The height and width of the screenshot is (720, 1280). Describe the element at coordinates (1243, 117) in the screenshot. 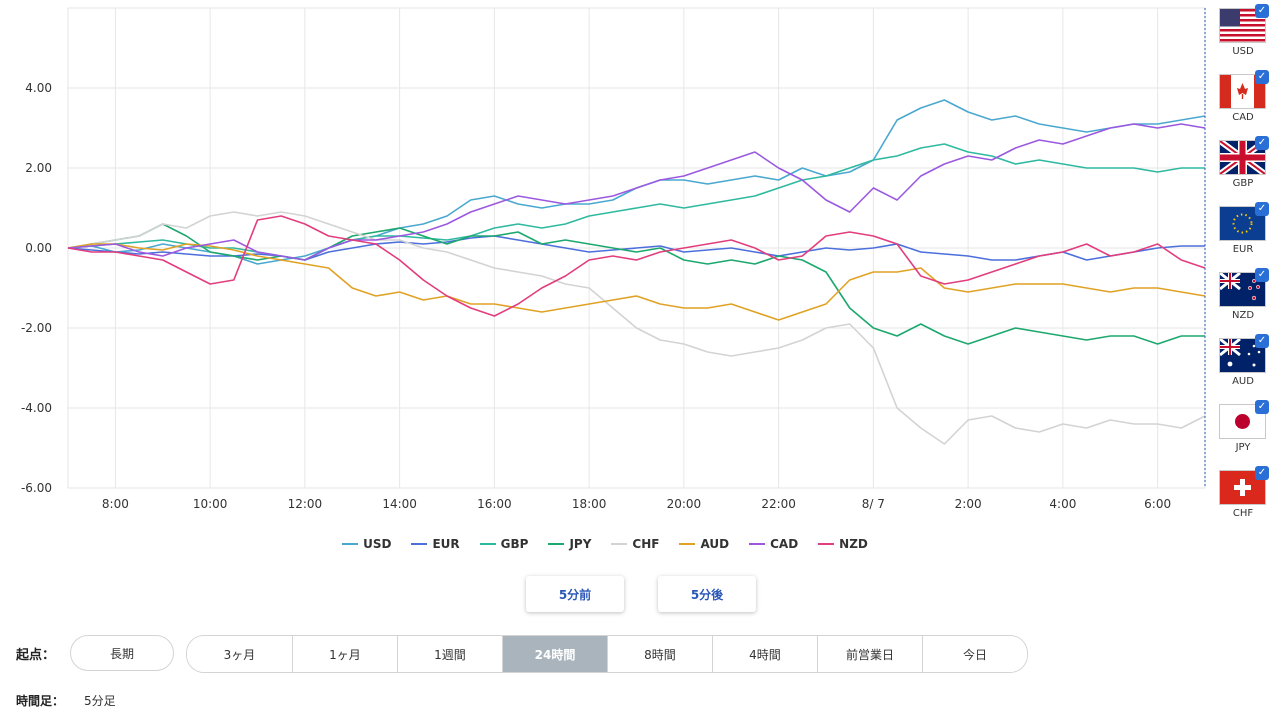

I see `currency-label: CAD` at that location.